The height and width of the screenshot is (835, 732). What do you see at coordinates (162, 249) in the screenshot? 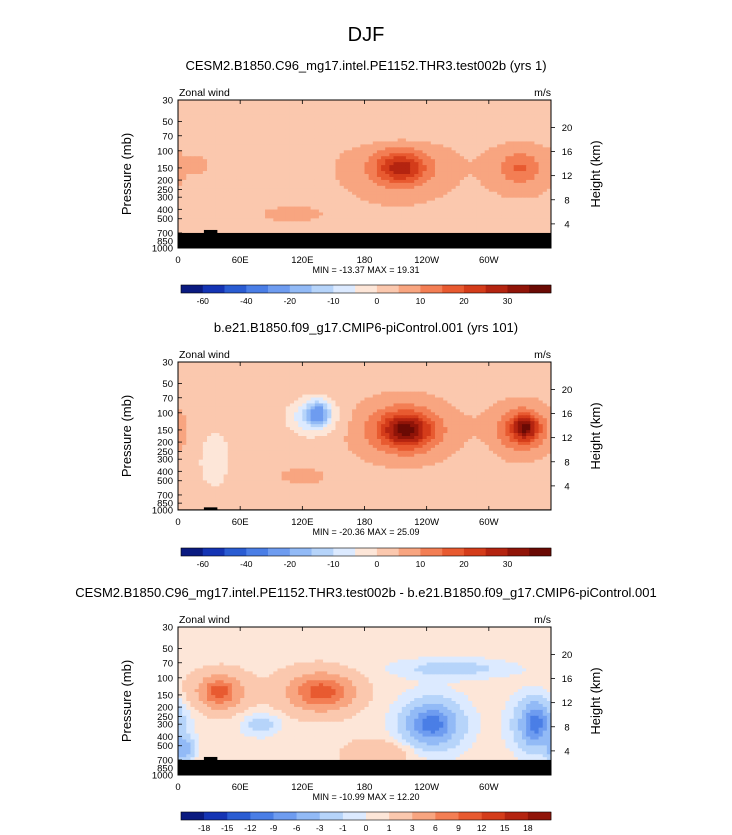
I see `y-tick-label: 1000` at bounding box center [162, 249].